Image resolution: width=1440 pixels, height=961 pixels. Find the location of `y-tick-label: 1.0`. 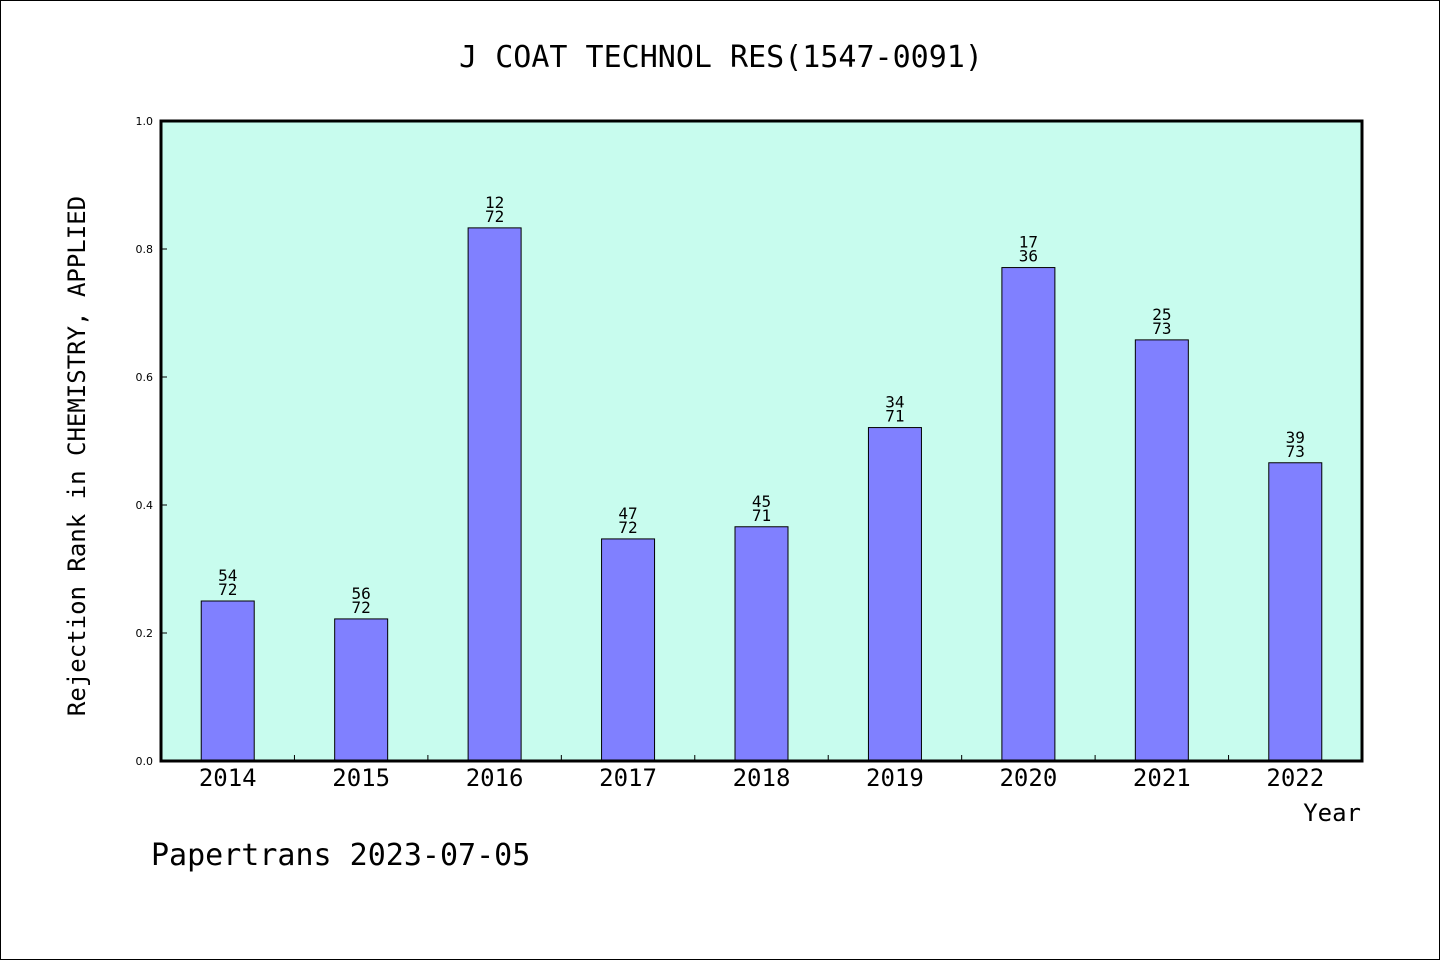

y-tick-label: 1.0 is located at coordinates (145, 121).